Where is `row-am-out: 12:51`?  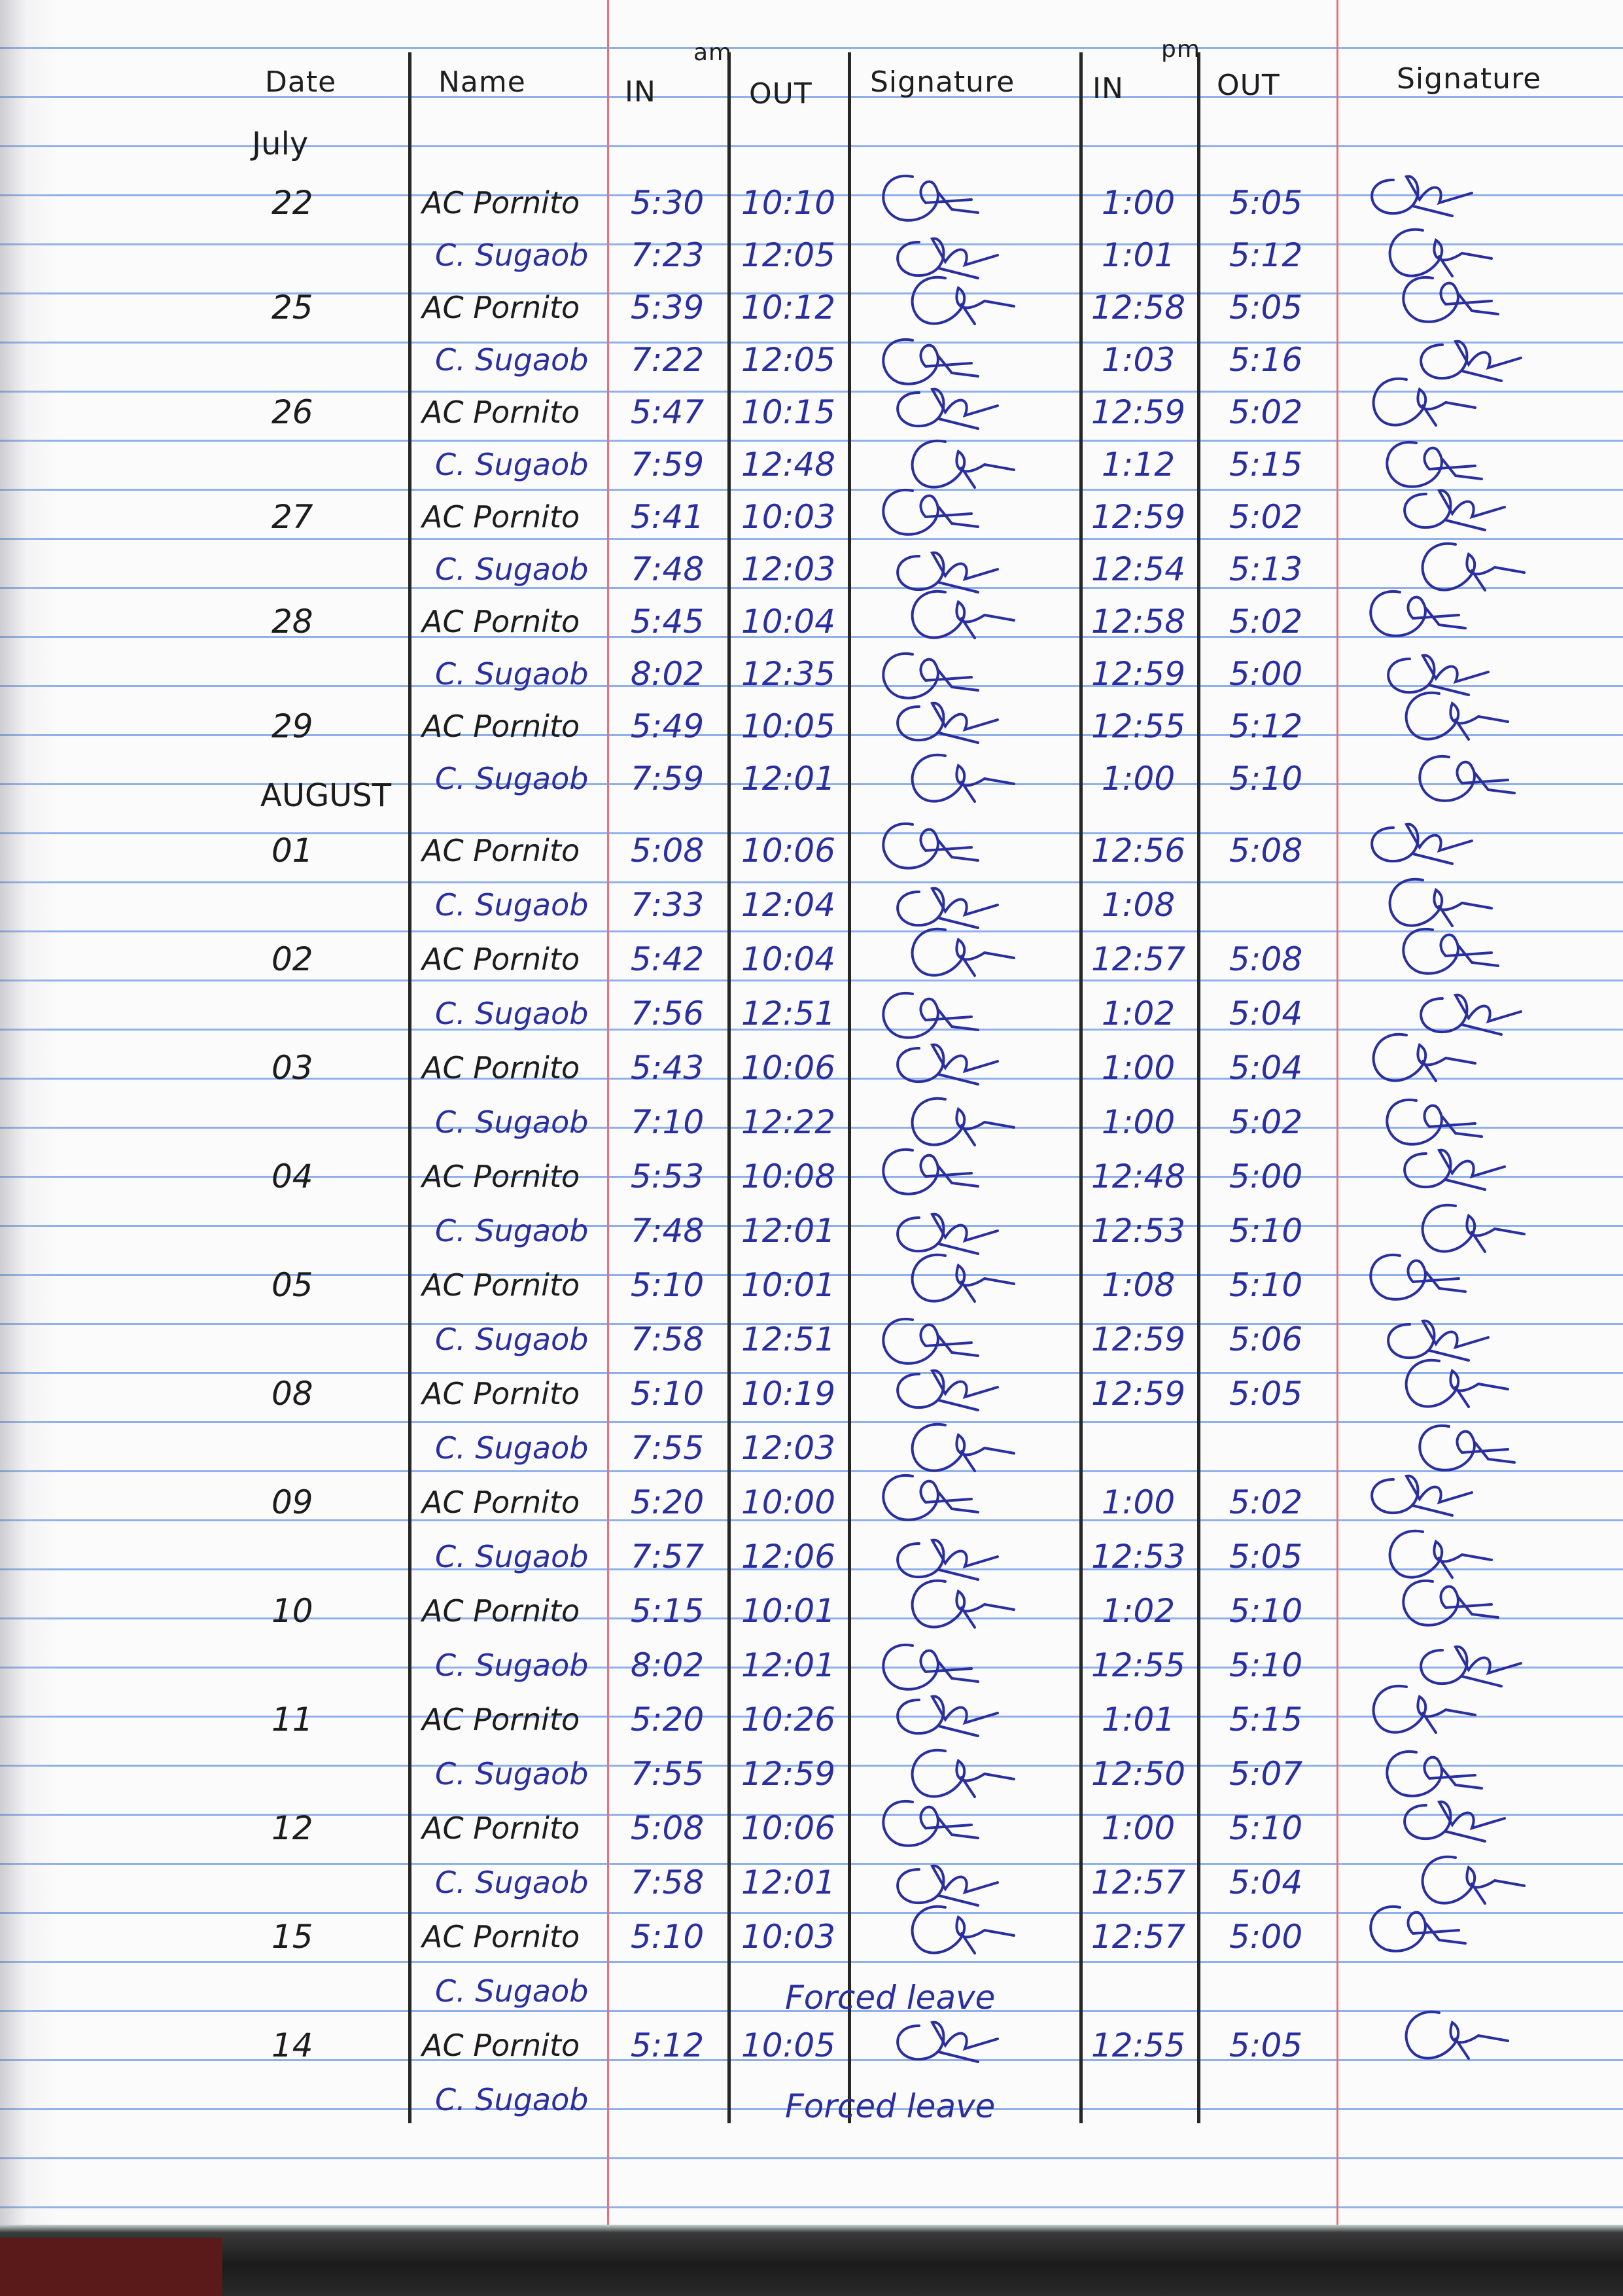 row-am-out: 12:51 is located at coordinates (788, 1339).